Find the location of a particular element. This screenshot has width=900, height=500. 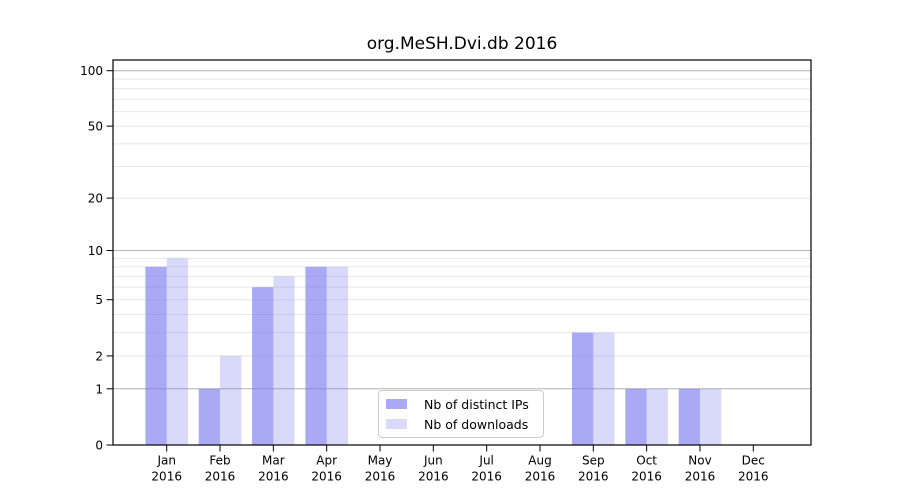

legend: Nb of distinct IPs Nb of downloads is located at coordinates (461, 414).